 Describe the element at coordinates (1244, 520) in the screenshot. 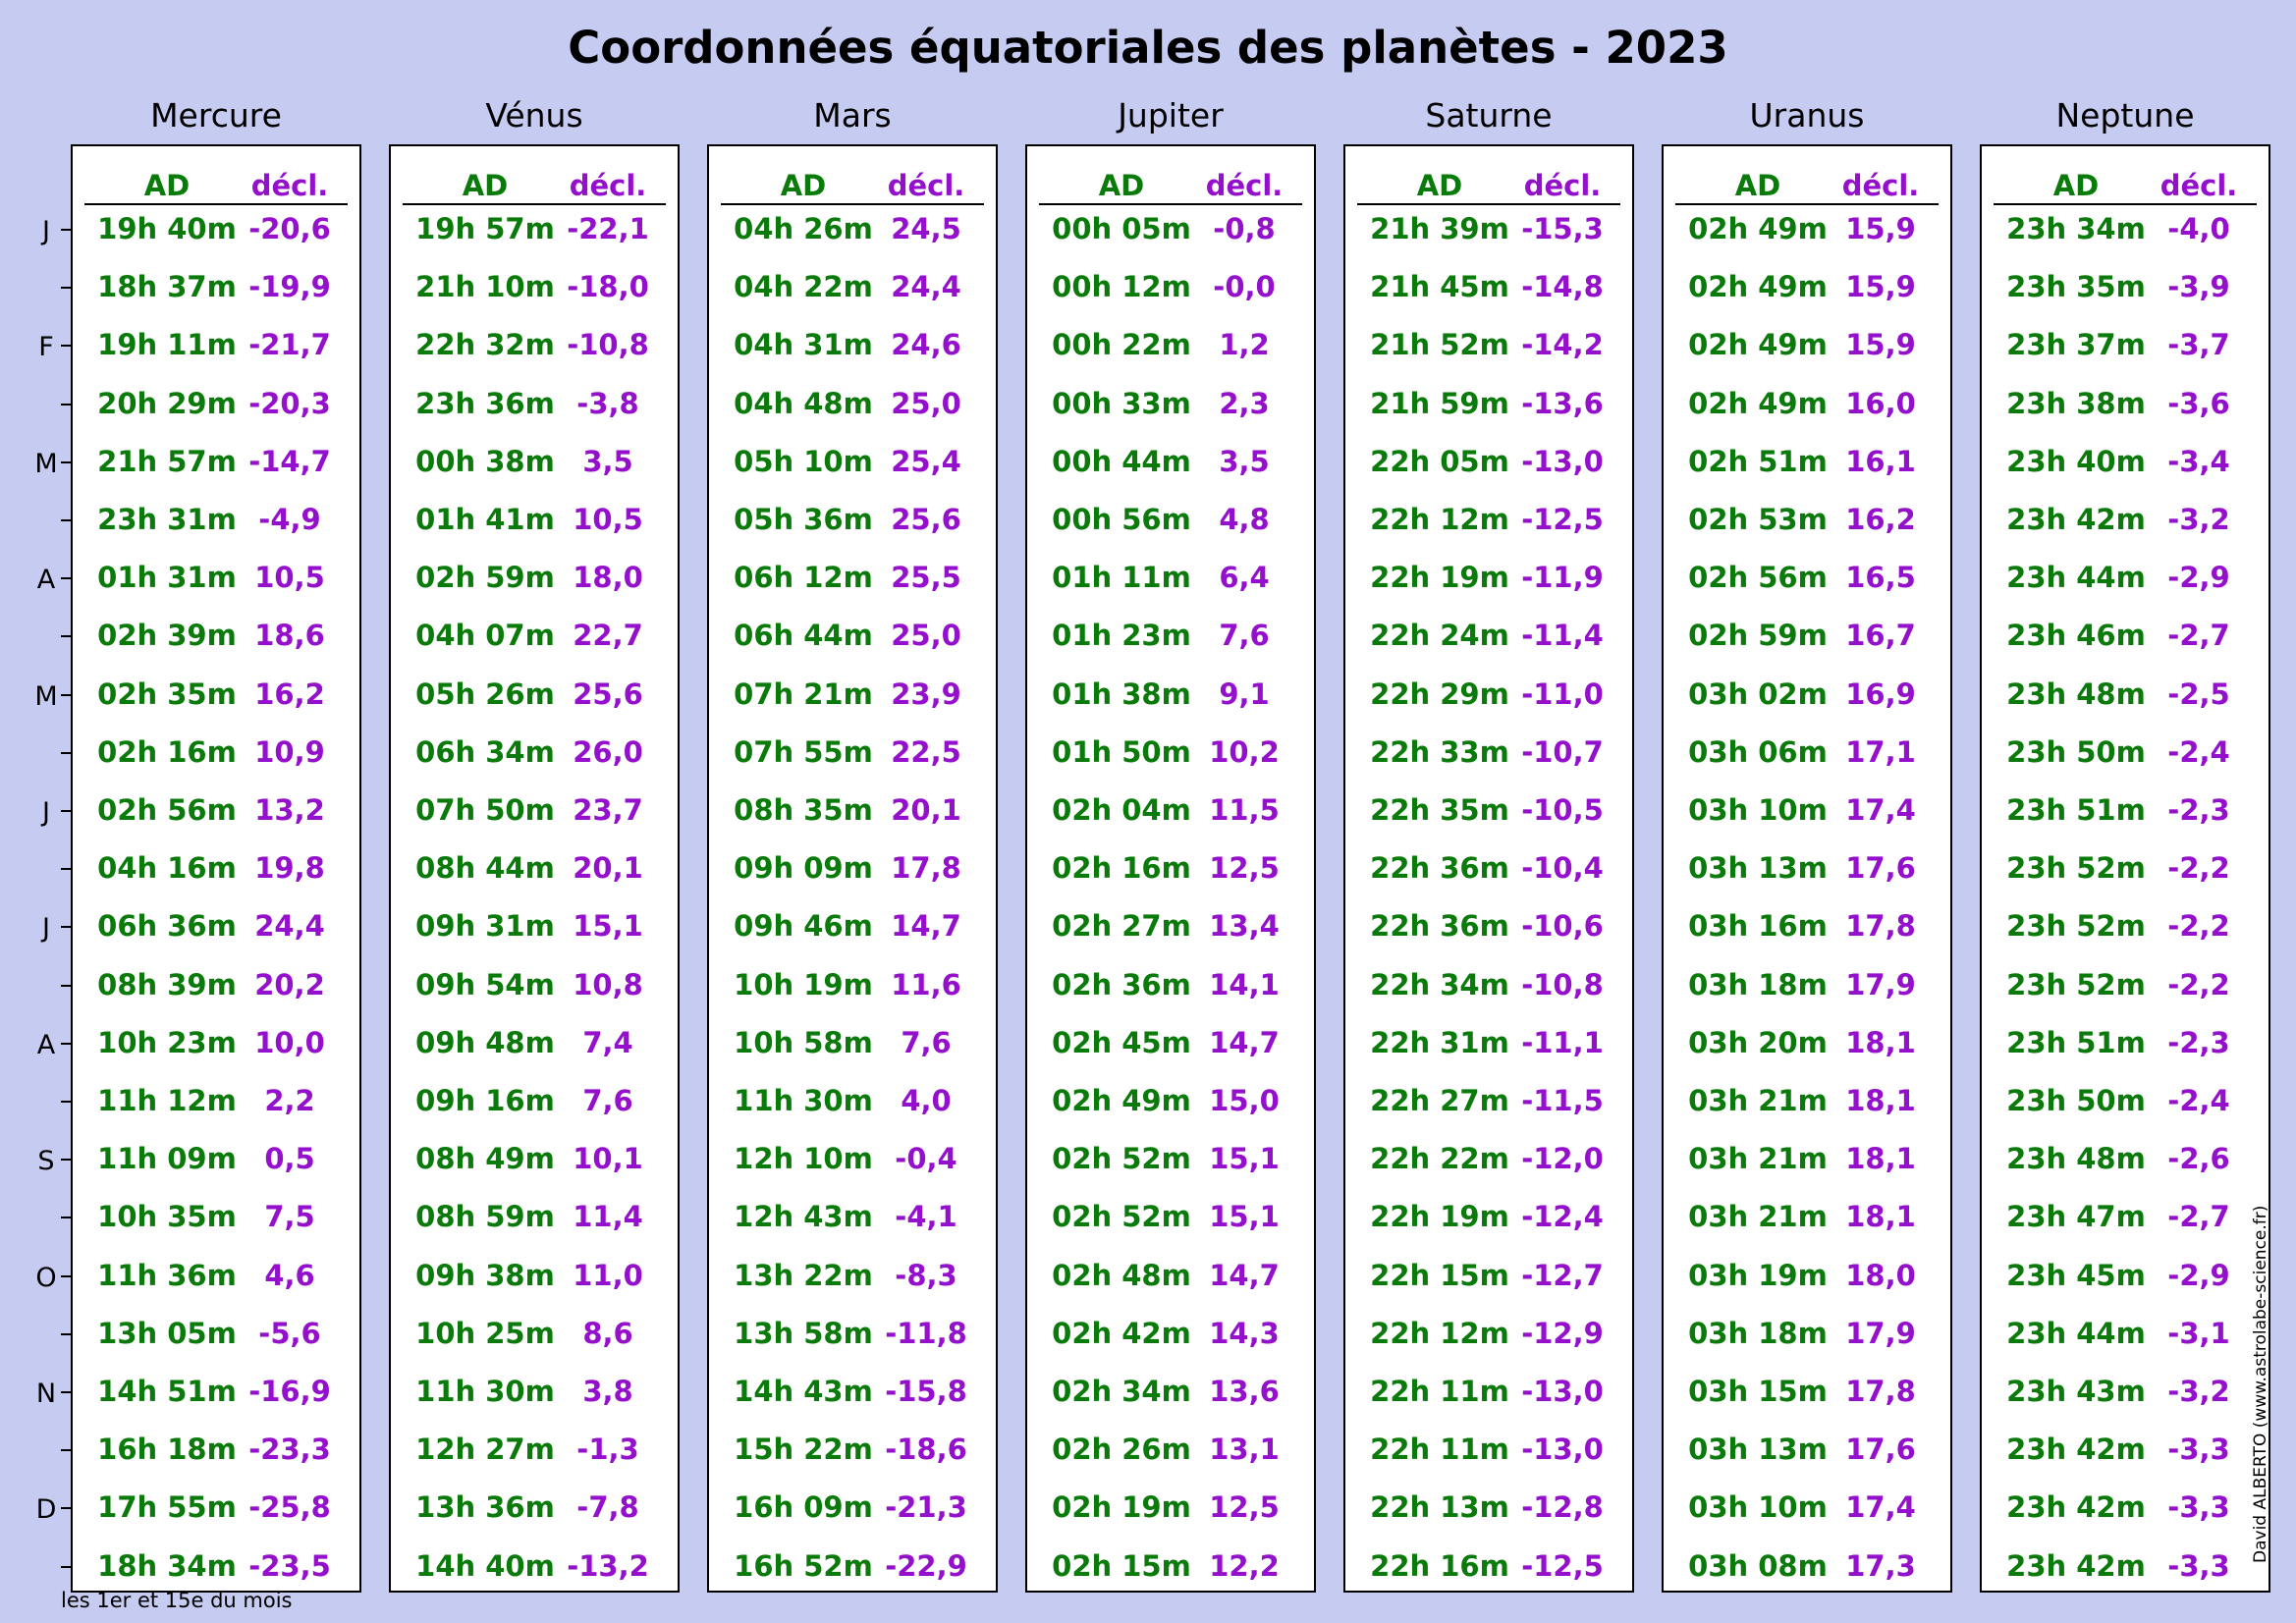

I see `declination-value: 4,8` at that location.